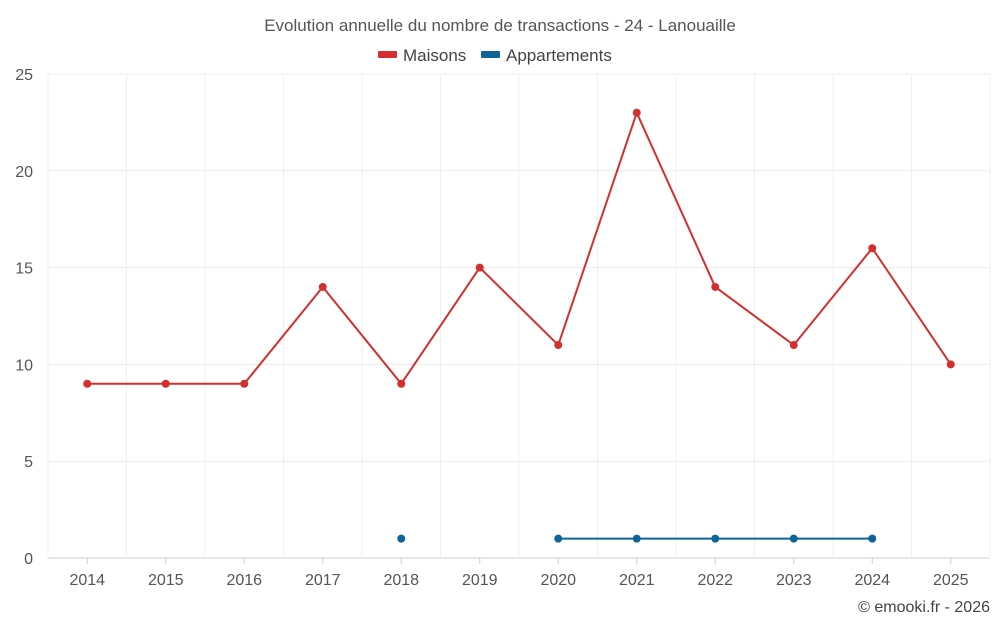 This screenshot has height=625, width=1000. I want to click on y-tick-label: 5, so click(28, 462).